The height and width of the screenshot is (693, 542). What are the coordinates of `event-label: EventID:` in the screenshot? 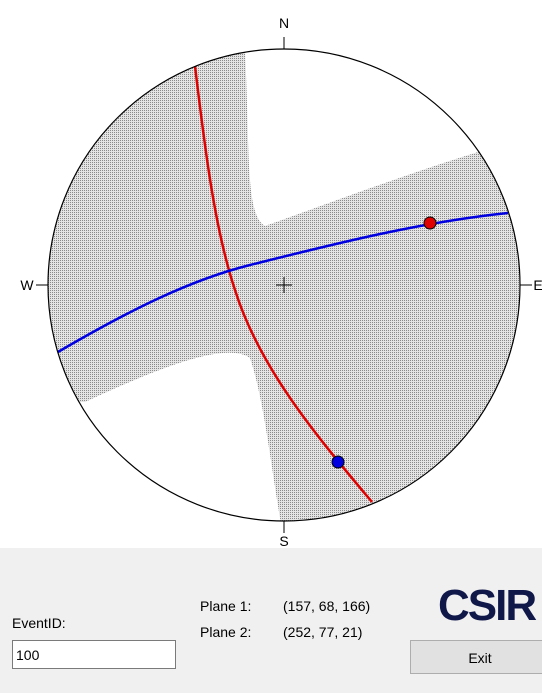 It's located at (39, 623).